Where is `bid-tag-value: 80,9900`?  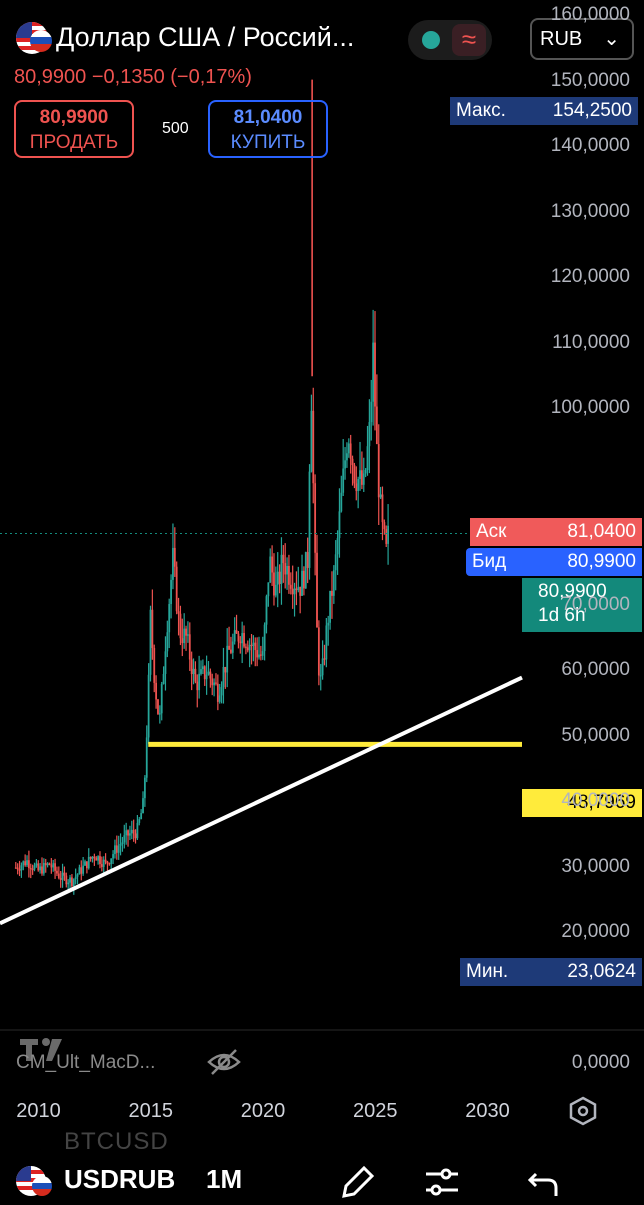
bid-tag-value: 80,9900 is located at coordinates (582, 562).